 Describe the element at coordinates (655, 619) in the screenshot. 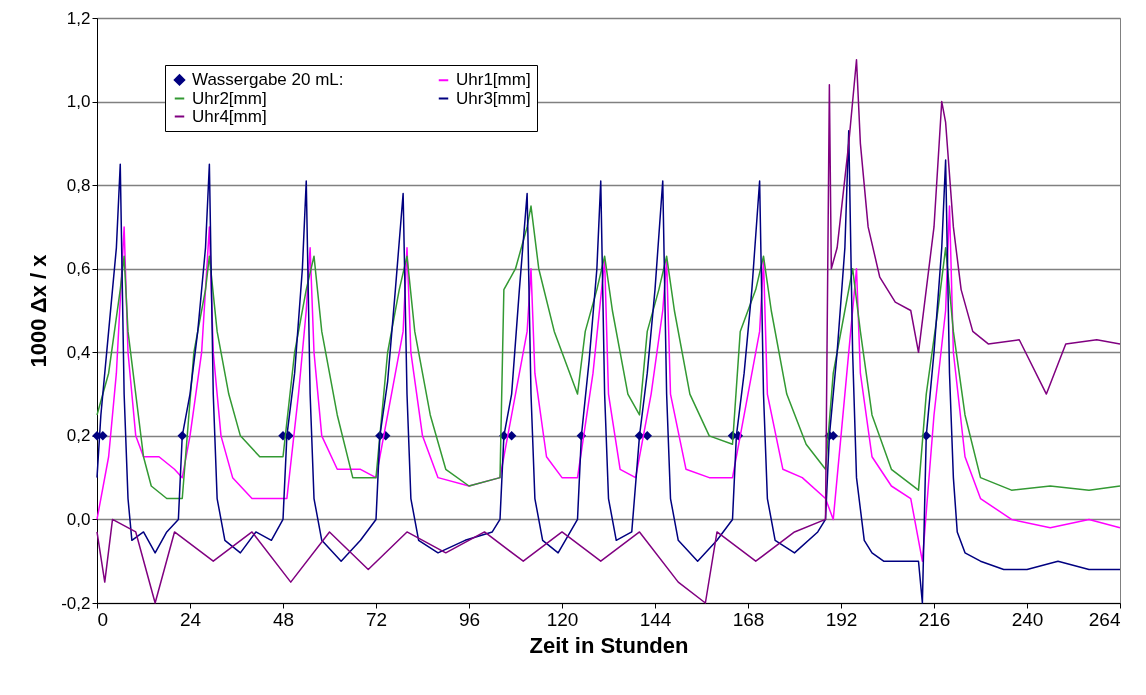

I see `x-tick-label: 144` at that location.